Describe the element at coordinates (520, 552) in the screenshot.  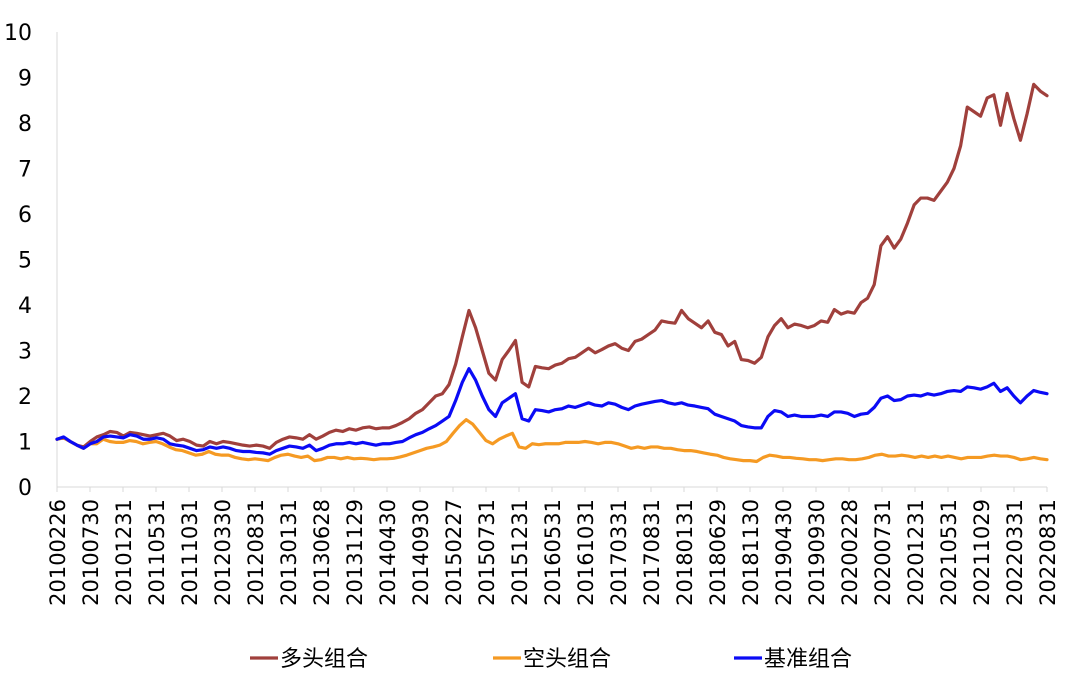
I see `x-tick-label: 20151231` at that location.